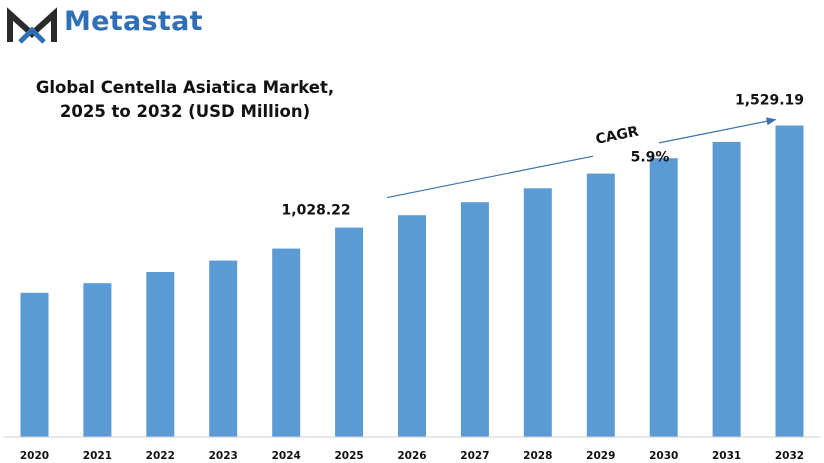  What do you see at coordinates (97, 456) in the screenshot?
I see `x-tick-label-2021: 2021` at bounding box center [97, 456].